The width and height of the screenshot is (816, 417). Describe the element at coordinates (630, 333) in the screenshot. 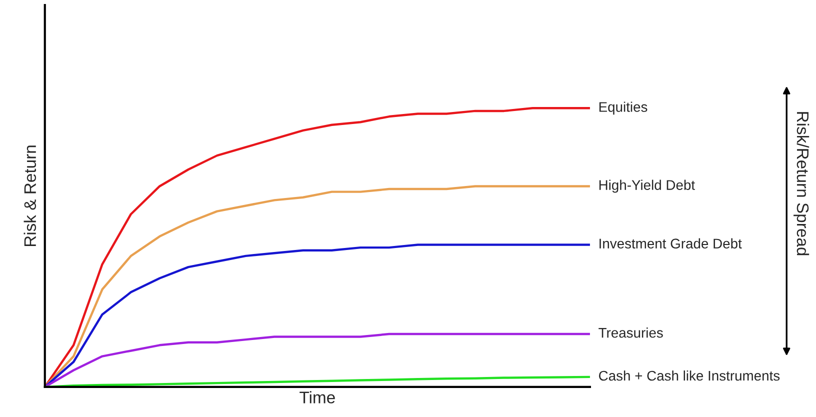

I see `series-label: Treasuries` at that location.